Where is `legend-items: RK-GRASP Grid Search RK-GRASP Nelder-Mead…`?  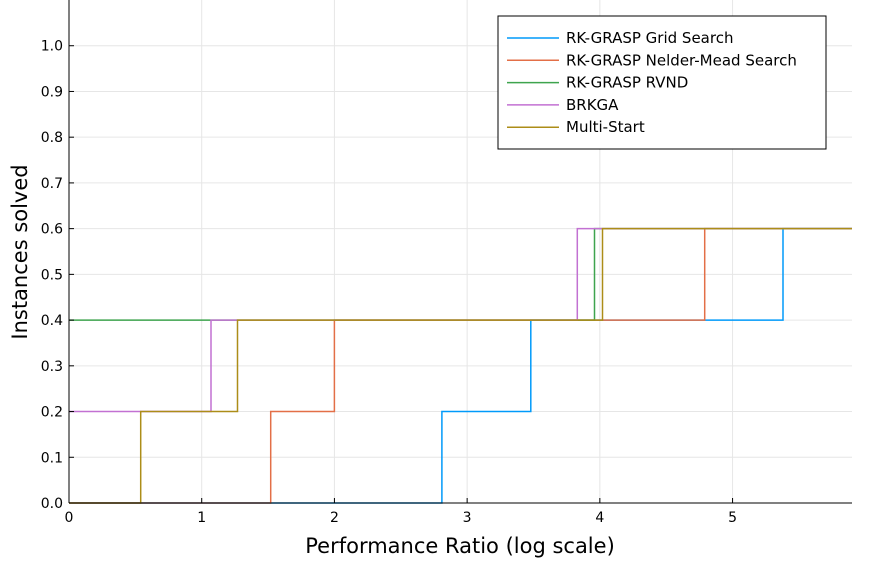 legend-items: RK-GRASP Grid Search RK-GRASP Nelder-Mead… is located at coordinates (652, 82).